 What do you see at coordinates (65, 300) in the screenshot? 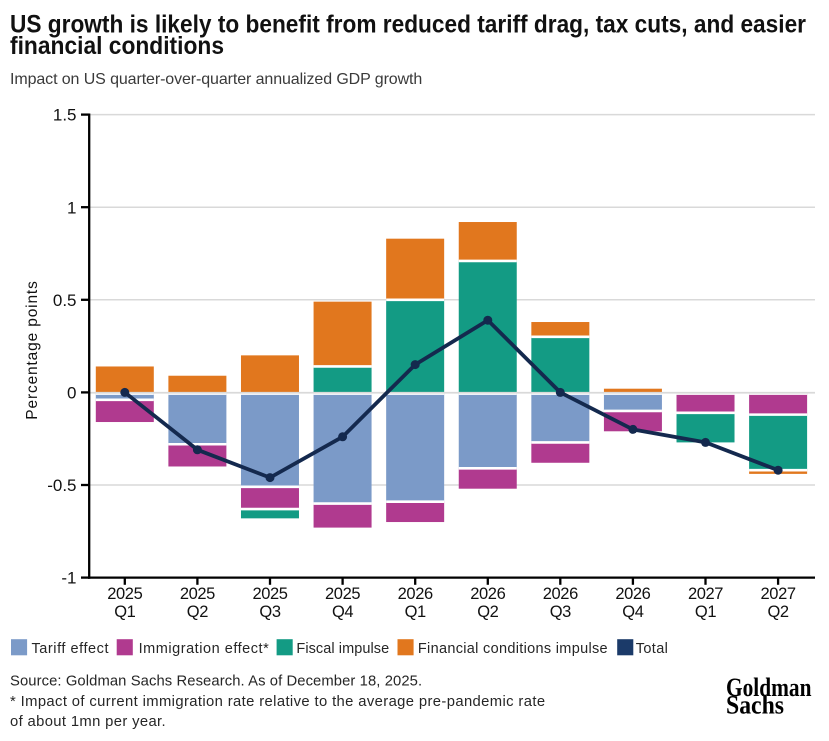
I see `svg-text: 0.5` at bounding box center [65, 300].